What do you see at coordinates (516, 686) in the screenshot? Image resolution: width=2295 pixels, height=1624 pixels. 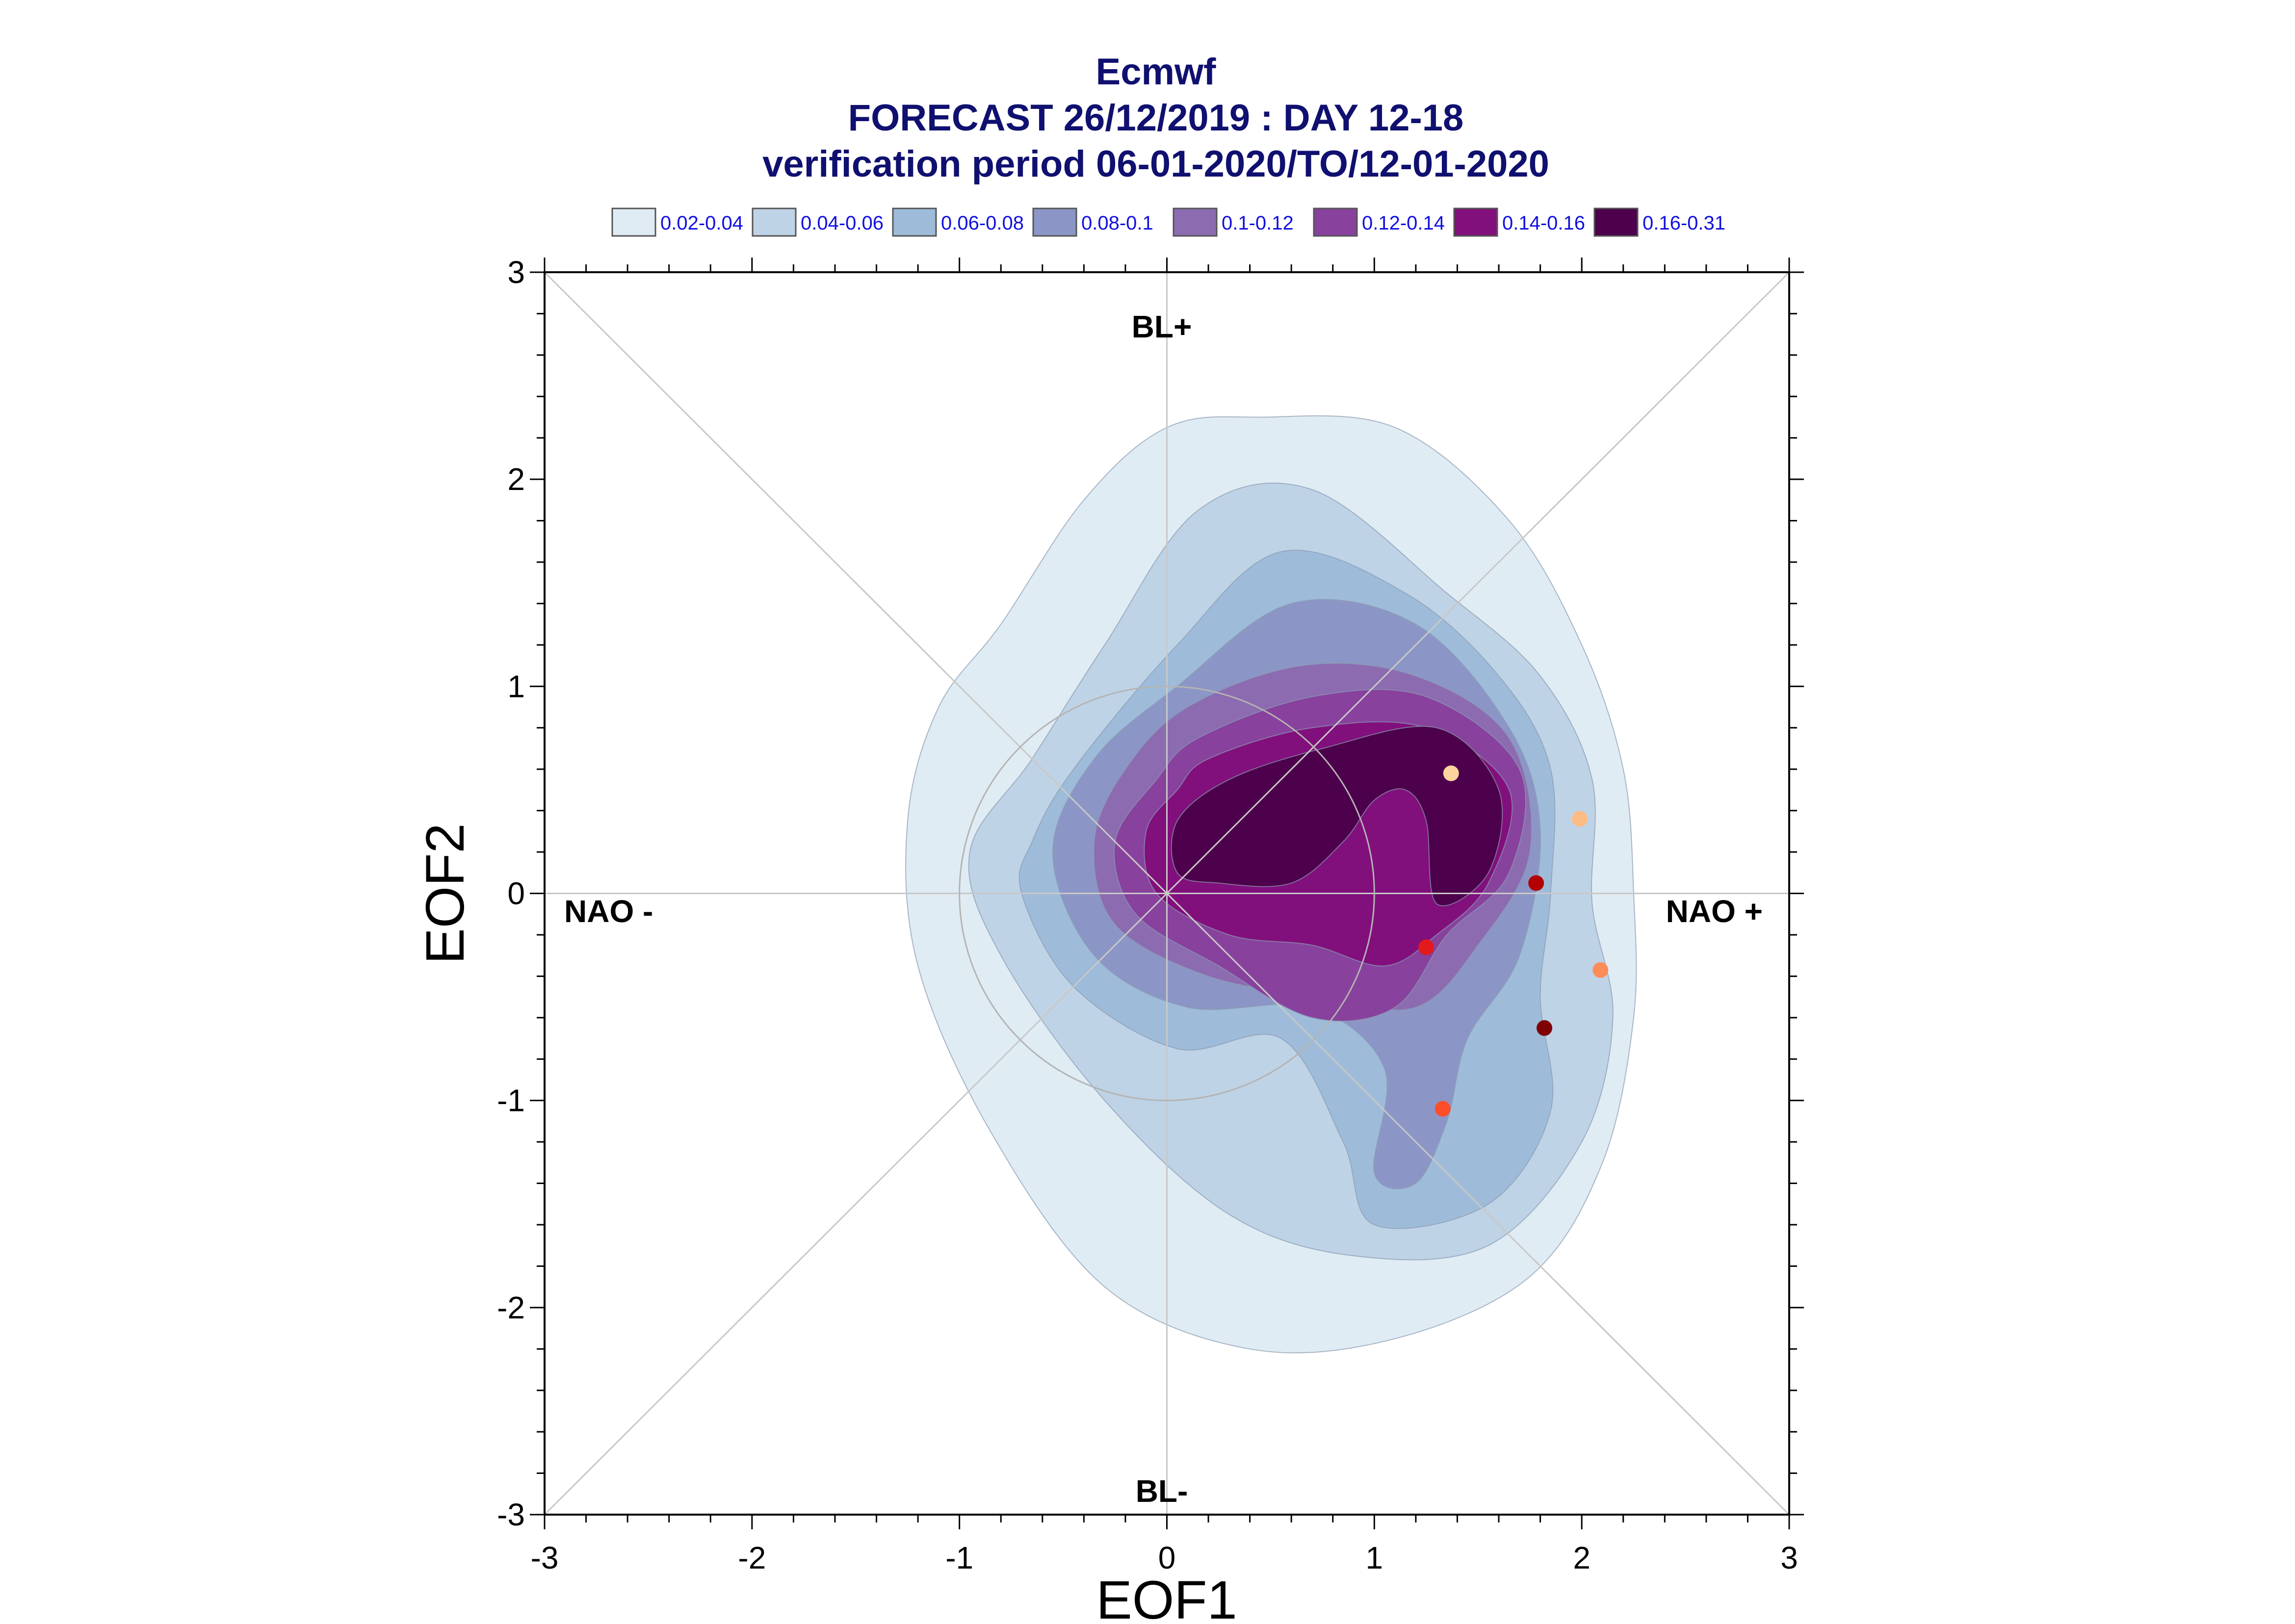 I see `y-tick-label: 1` at bounding box center [516, 686].